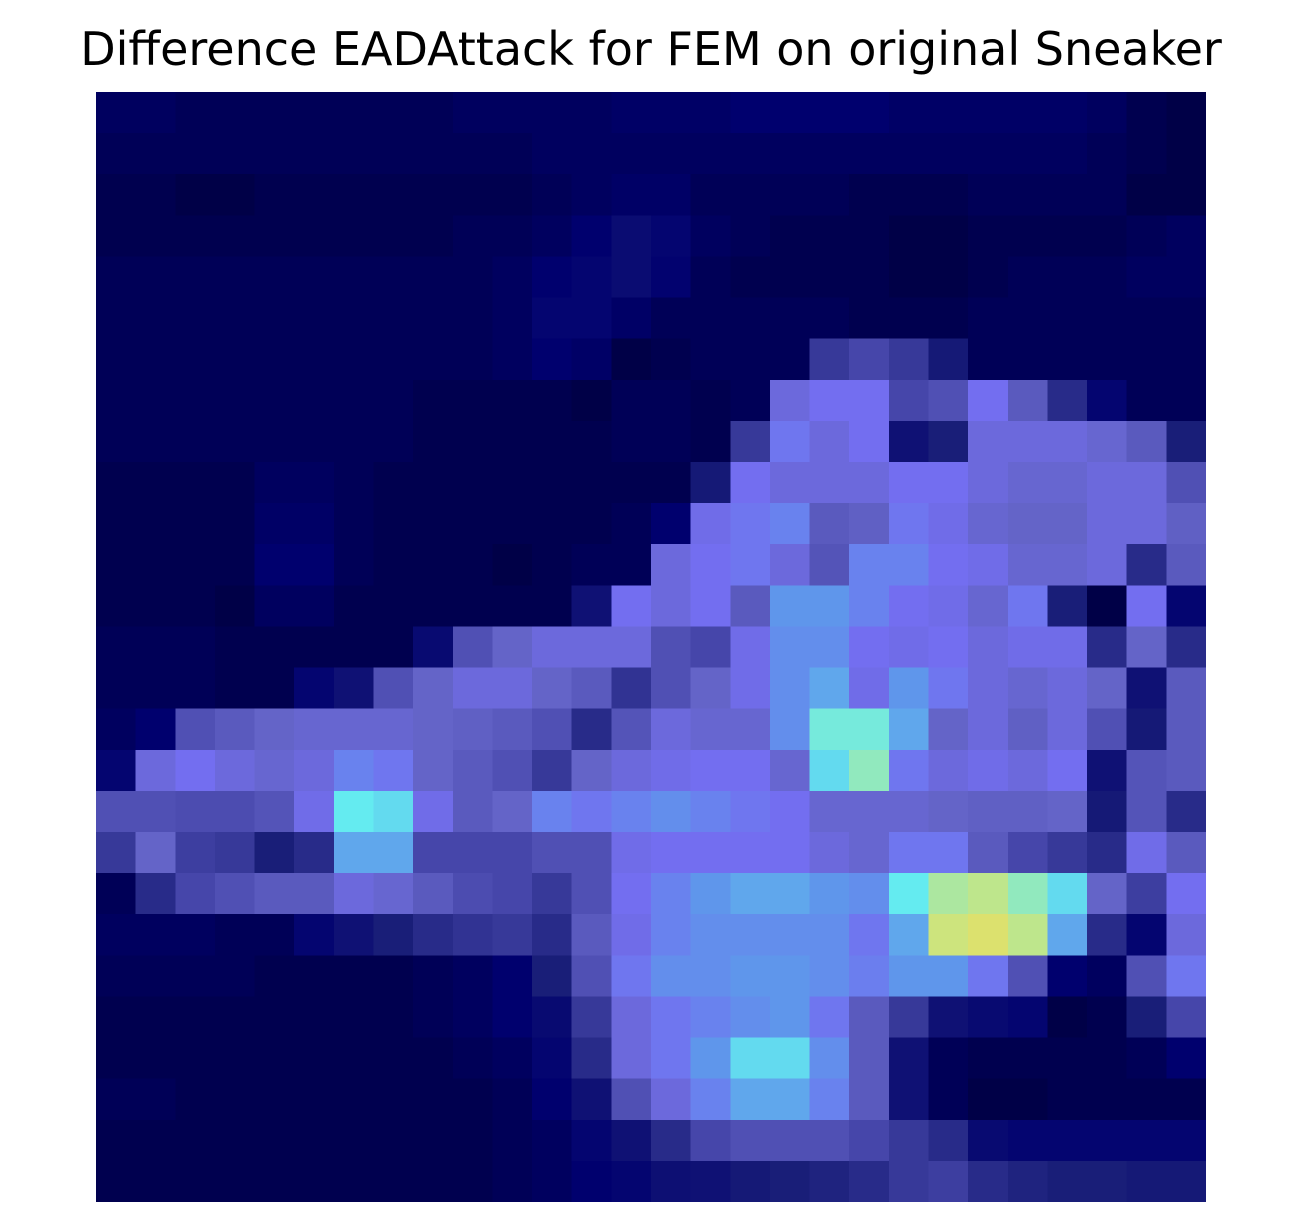 The image size is (1302, 1231). Describe the element at coordinates (1067, 524) in the screenshot. I see `heatmap-cell-r10-c24` at that location.